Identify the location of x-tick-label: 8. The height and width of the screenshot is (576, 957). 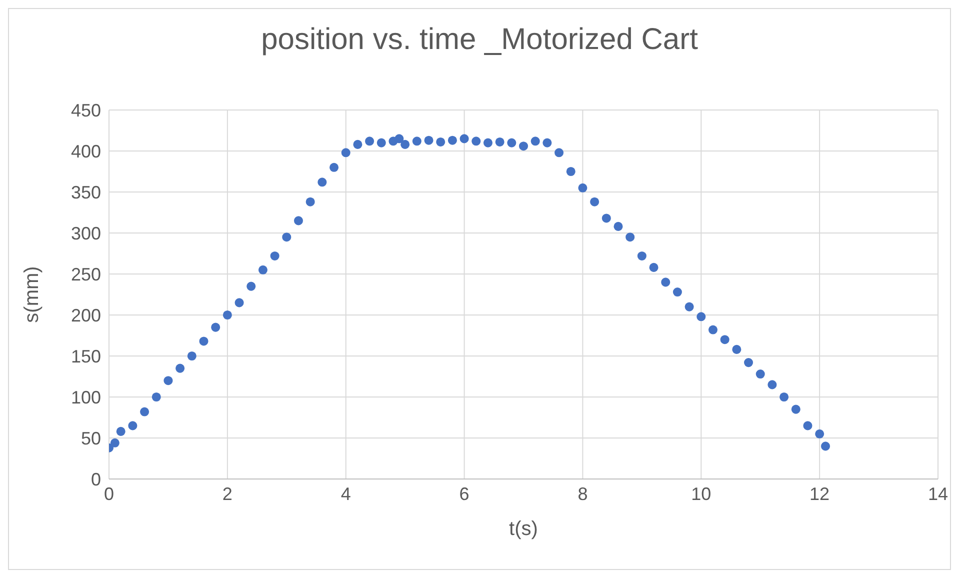
(583, 494).